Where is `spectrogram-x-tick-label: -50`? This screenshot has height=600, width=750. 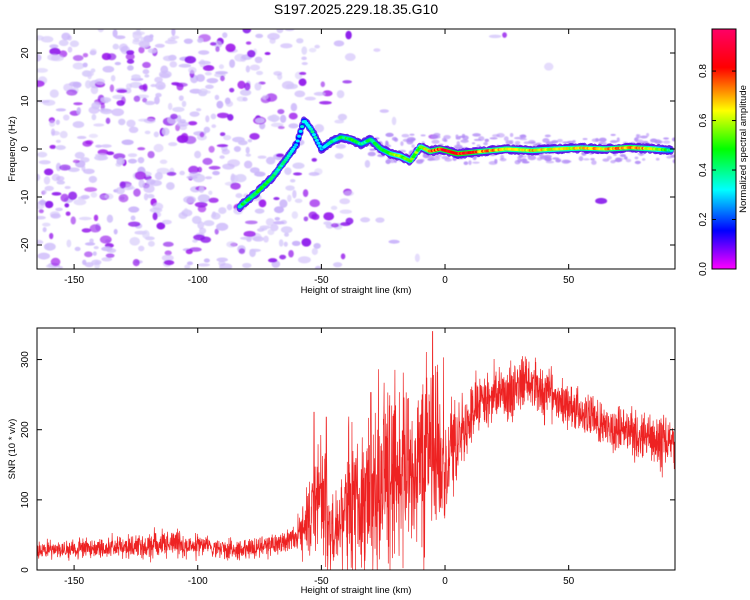
spectrogram-x-tick-label: -50 is located at coordinates (321, 280).